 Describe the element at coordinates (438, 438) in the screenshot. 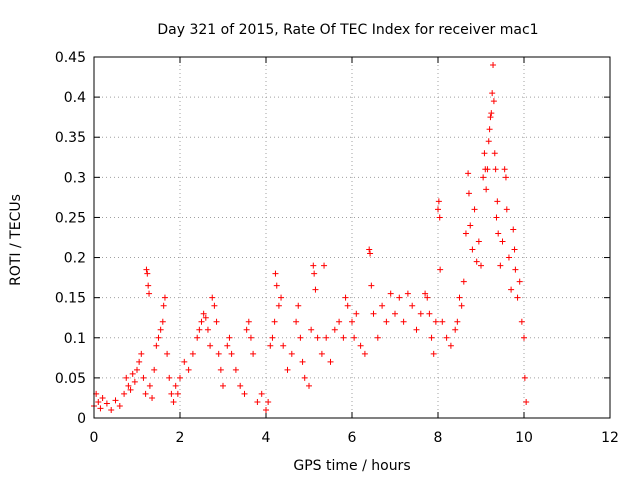

I see `x-tick-label: 8` at that location.